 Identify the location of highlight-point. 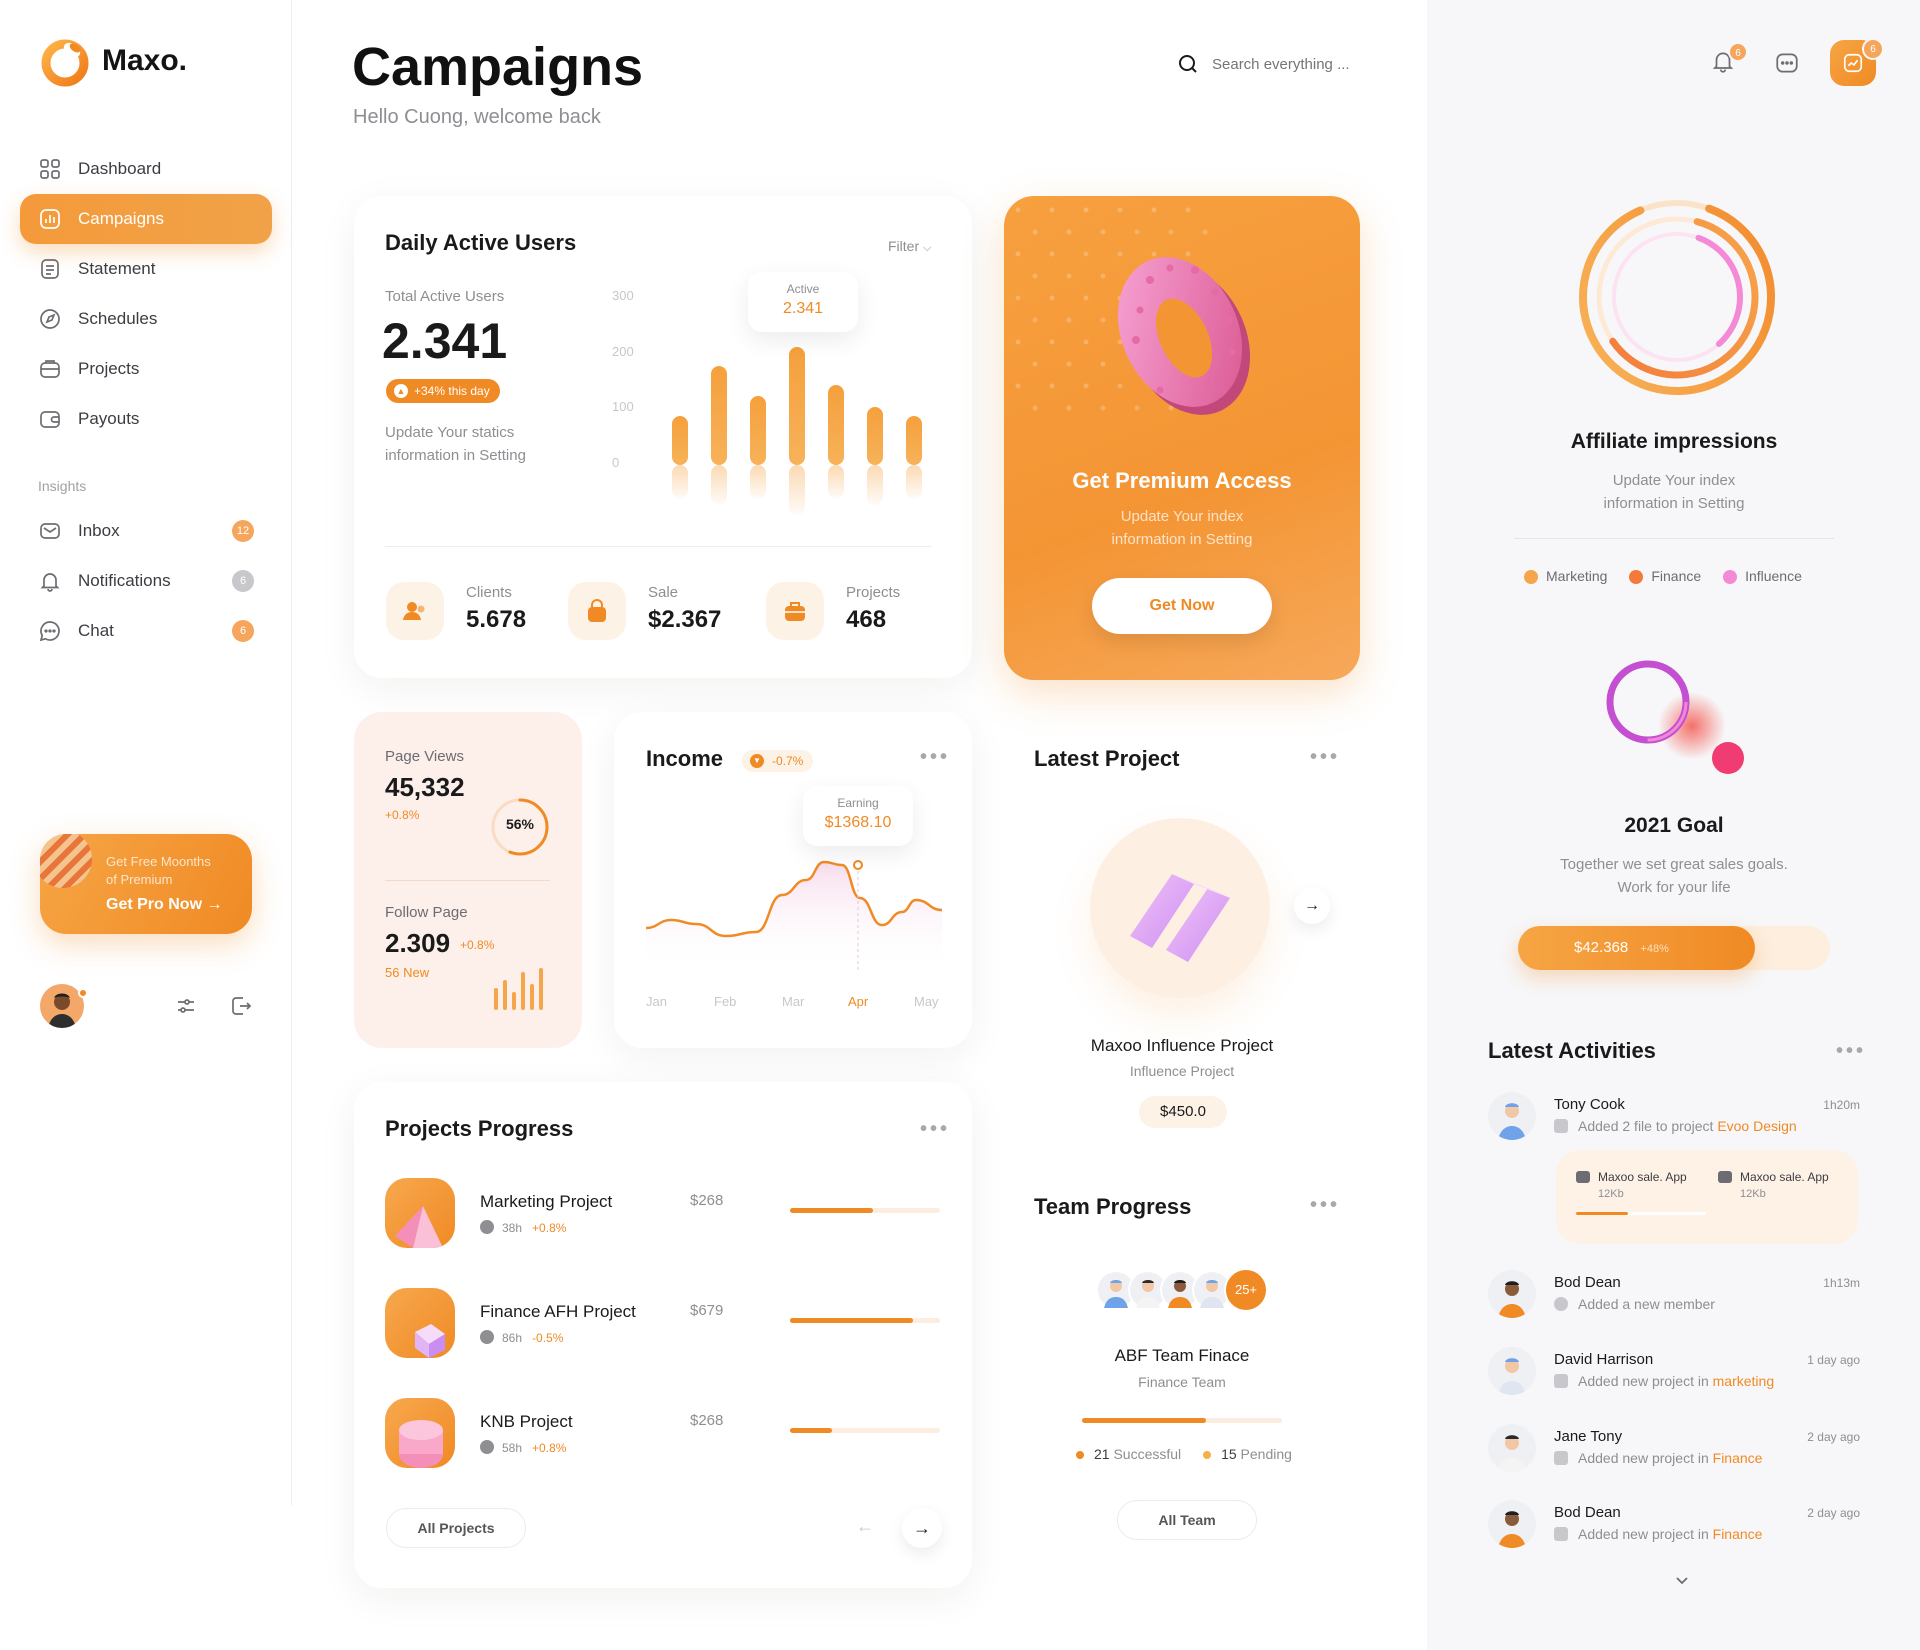
(858, 865).